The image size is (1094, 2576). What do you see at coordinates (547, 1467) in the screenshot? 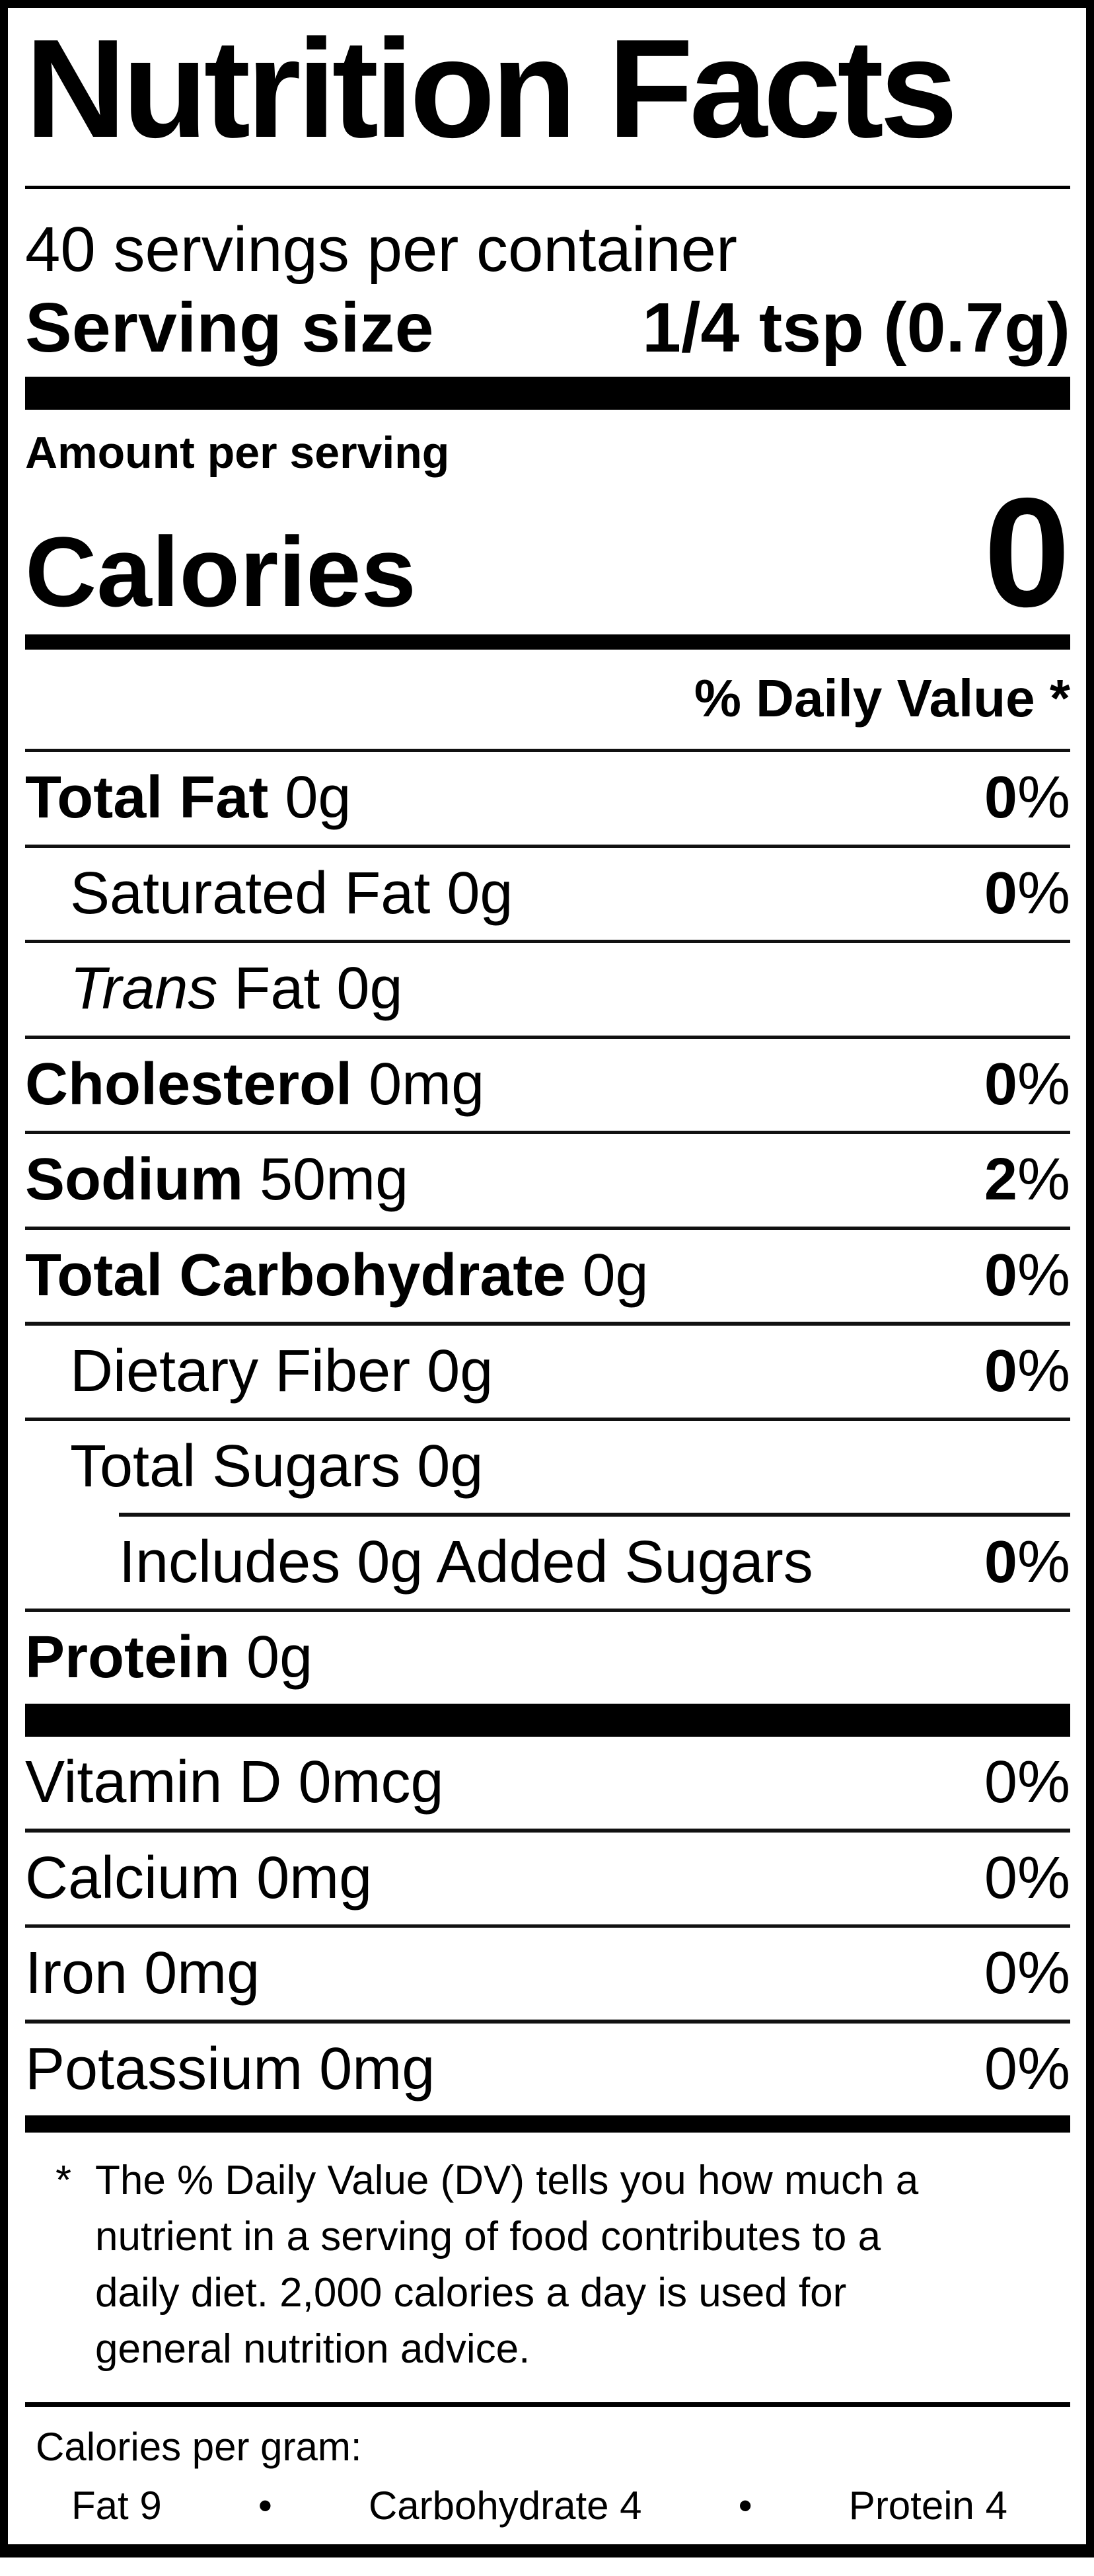
I see `nutrient-row-total-sugars: Total Sugars 0g` at bounding box center [547, 1467].